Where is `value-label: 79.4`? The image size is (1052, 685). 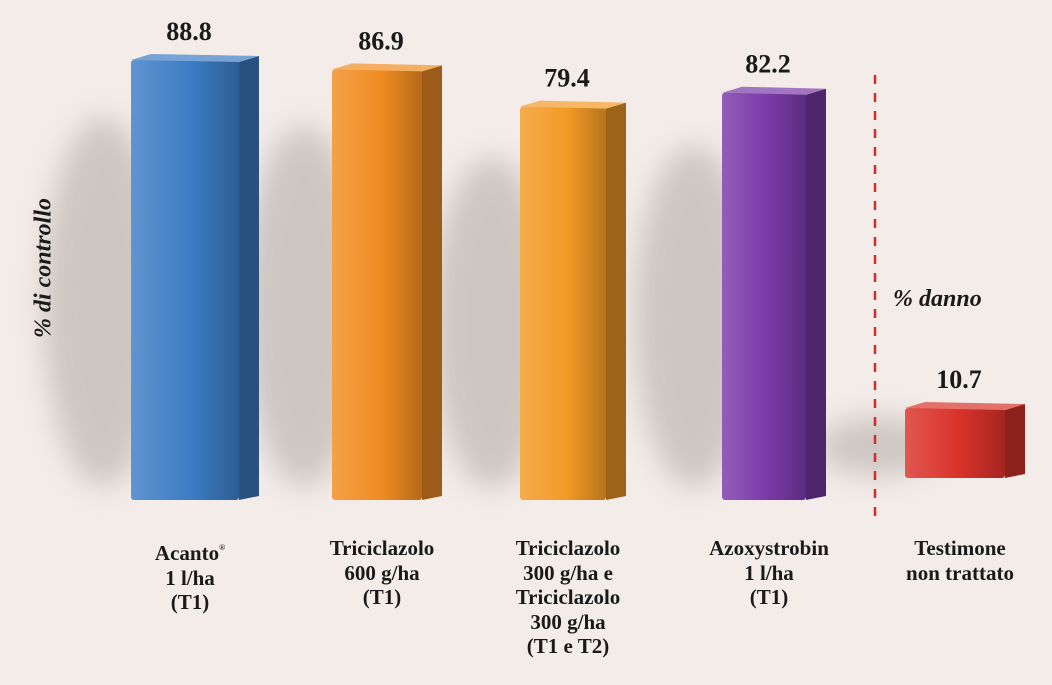 value-label: 79.4 is located at coordinates (567, 78).